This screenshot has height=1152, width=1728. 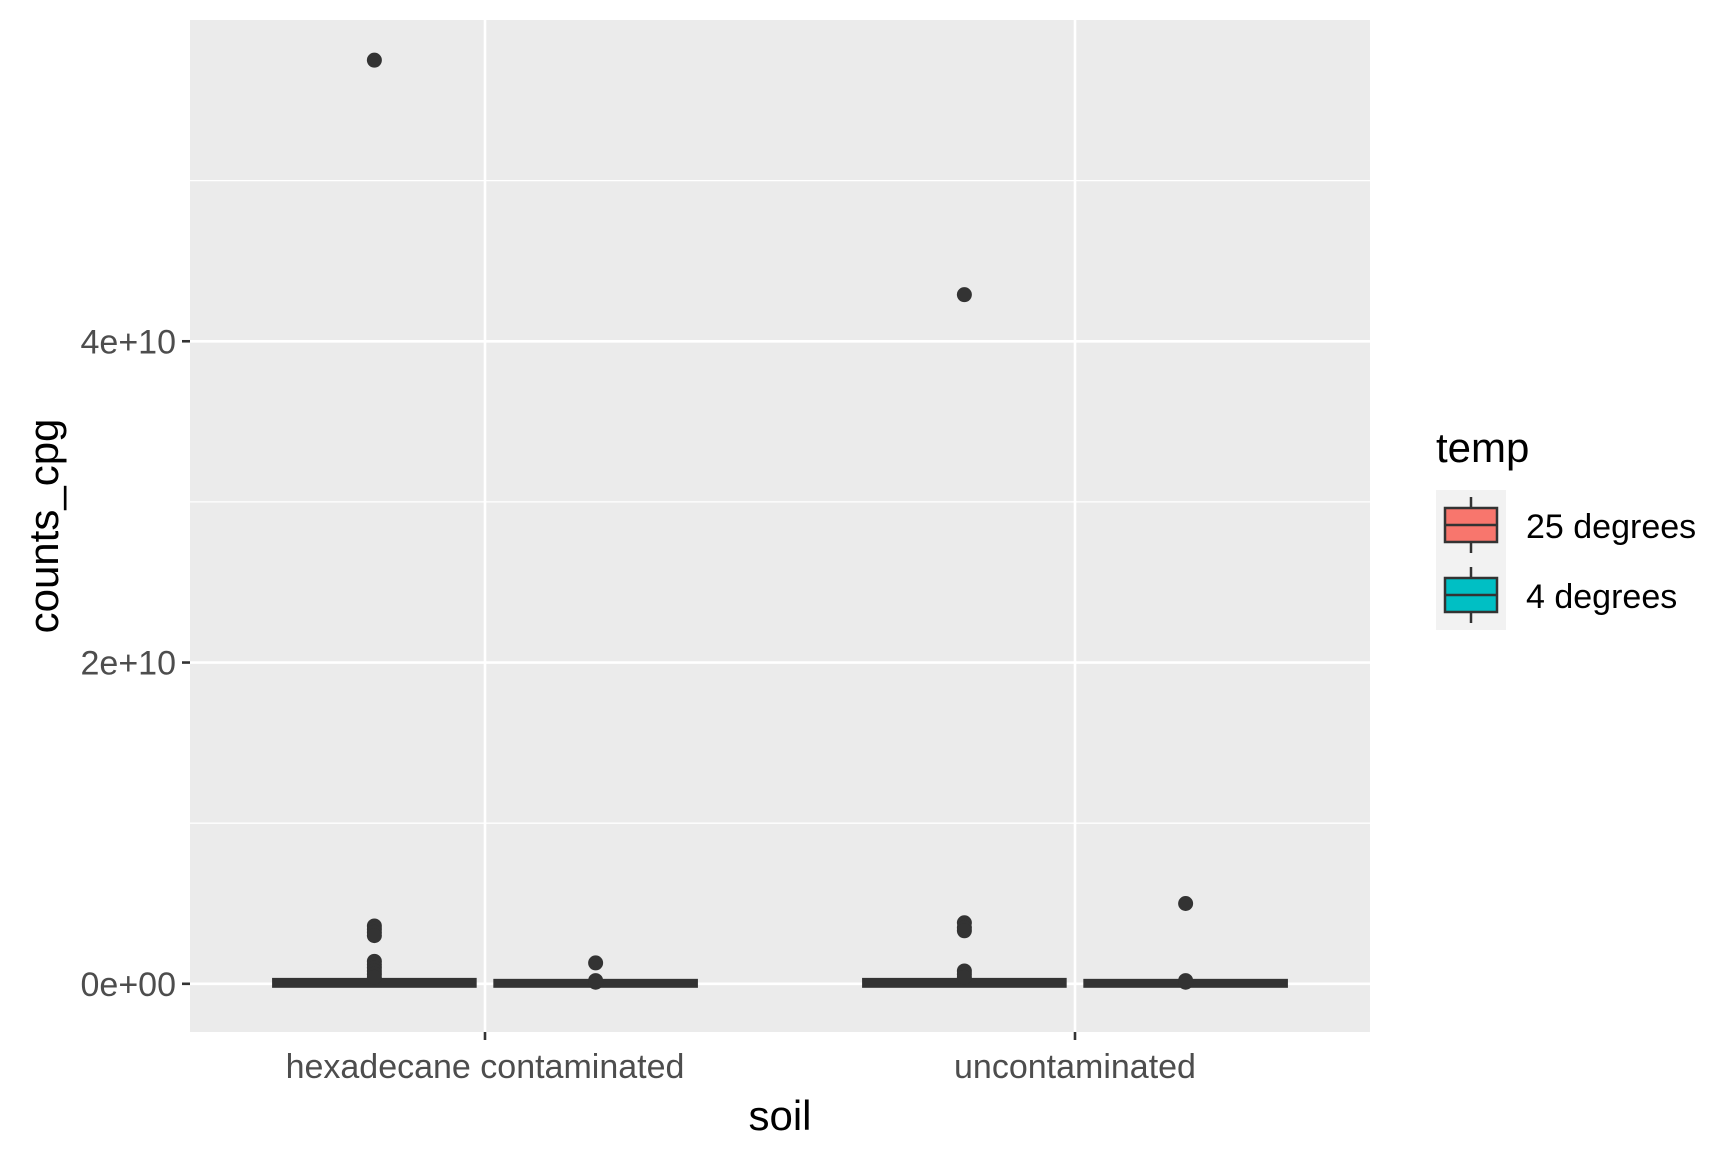 I want to click on legend-label-4-degrees: 4 degrees, so click(x=1601, y=597).